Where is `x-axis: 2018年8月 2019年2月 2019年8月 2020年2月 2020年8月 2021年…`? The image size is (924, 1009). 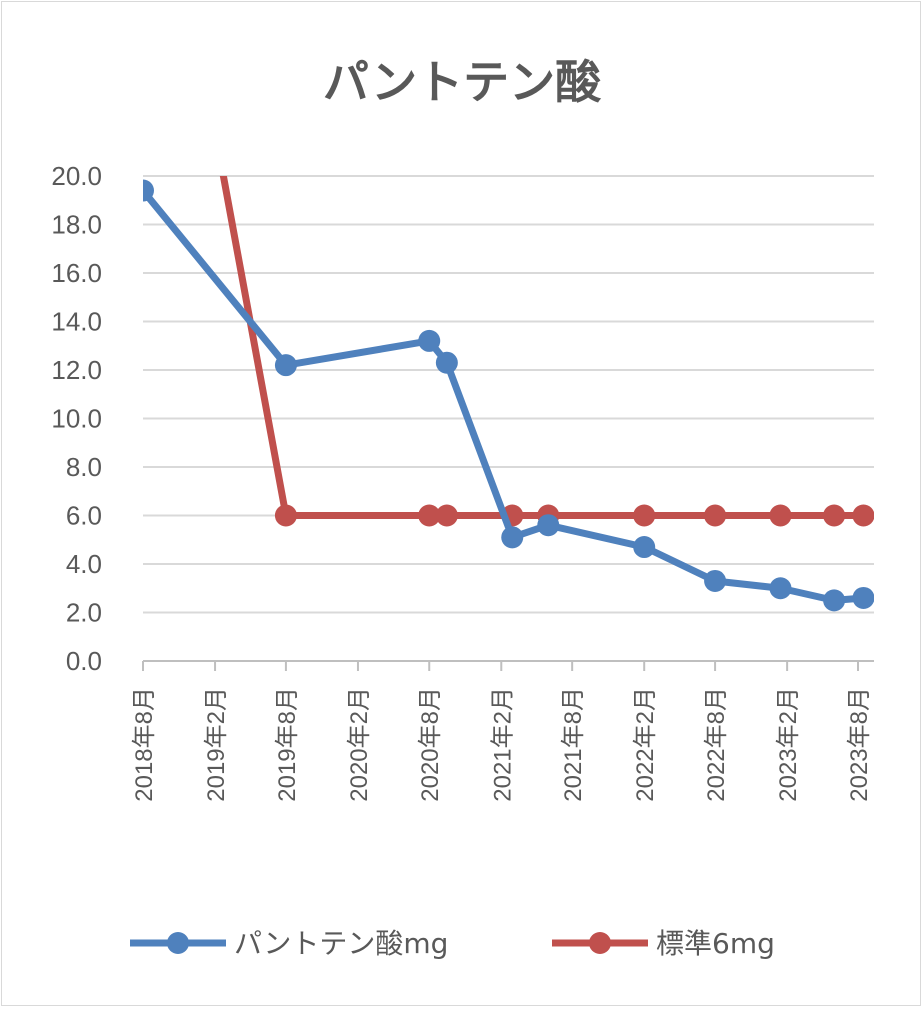
x-axis: 2018年8月 2019年2月 2019年8月 2020年2月 2020年8月 2021年… is located at coordinates (502, 731).